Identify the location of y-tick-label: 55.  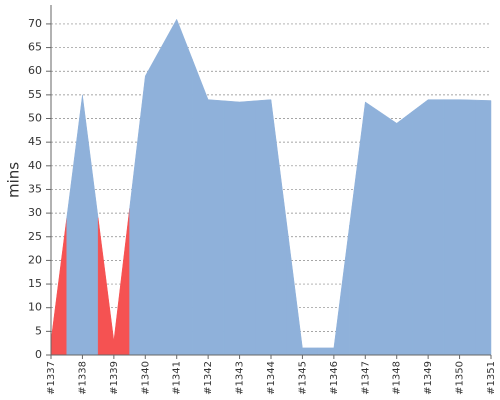
(35, 94).